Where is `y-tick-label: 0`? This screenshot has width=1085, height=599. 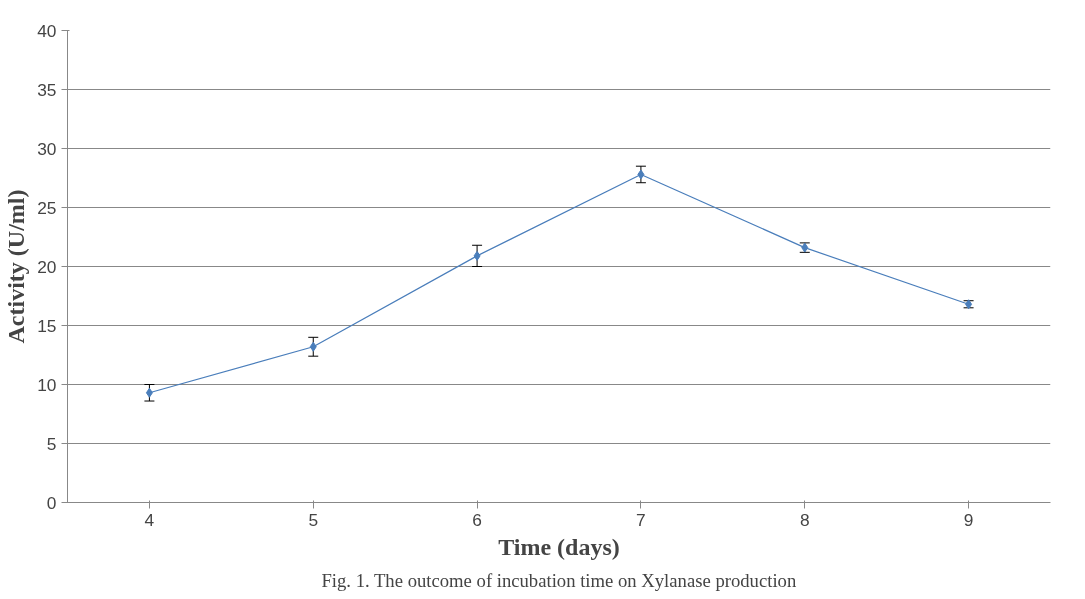 y-tick-label: 0 is located at coordinates (51, 502).